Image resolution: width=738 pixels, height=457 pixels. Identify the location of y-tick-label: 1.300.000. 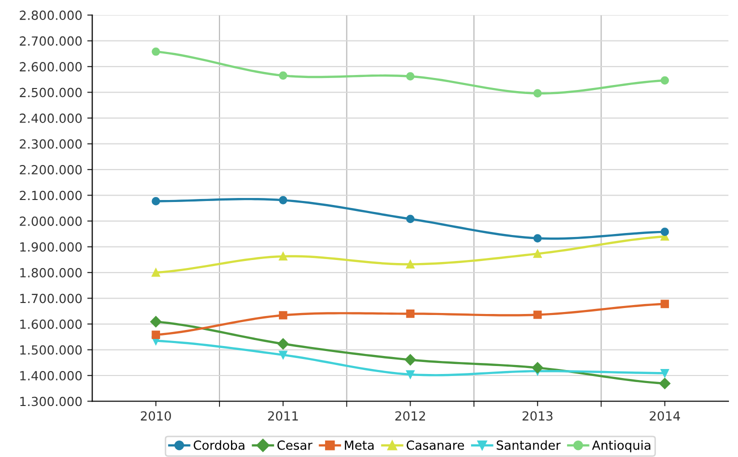
(51, 401).